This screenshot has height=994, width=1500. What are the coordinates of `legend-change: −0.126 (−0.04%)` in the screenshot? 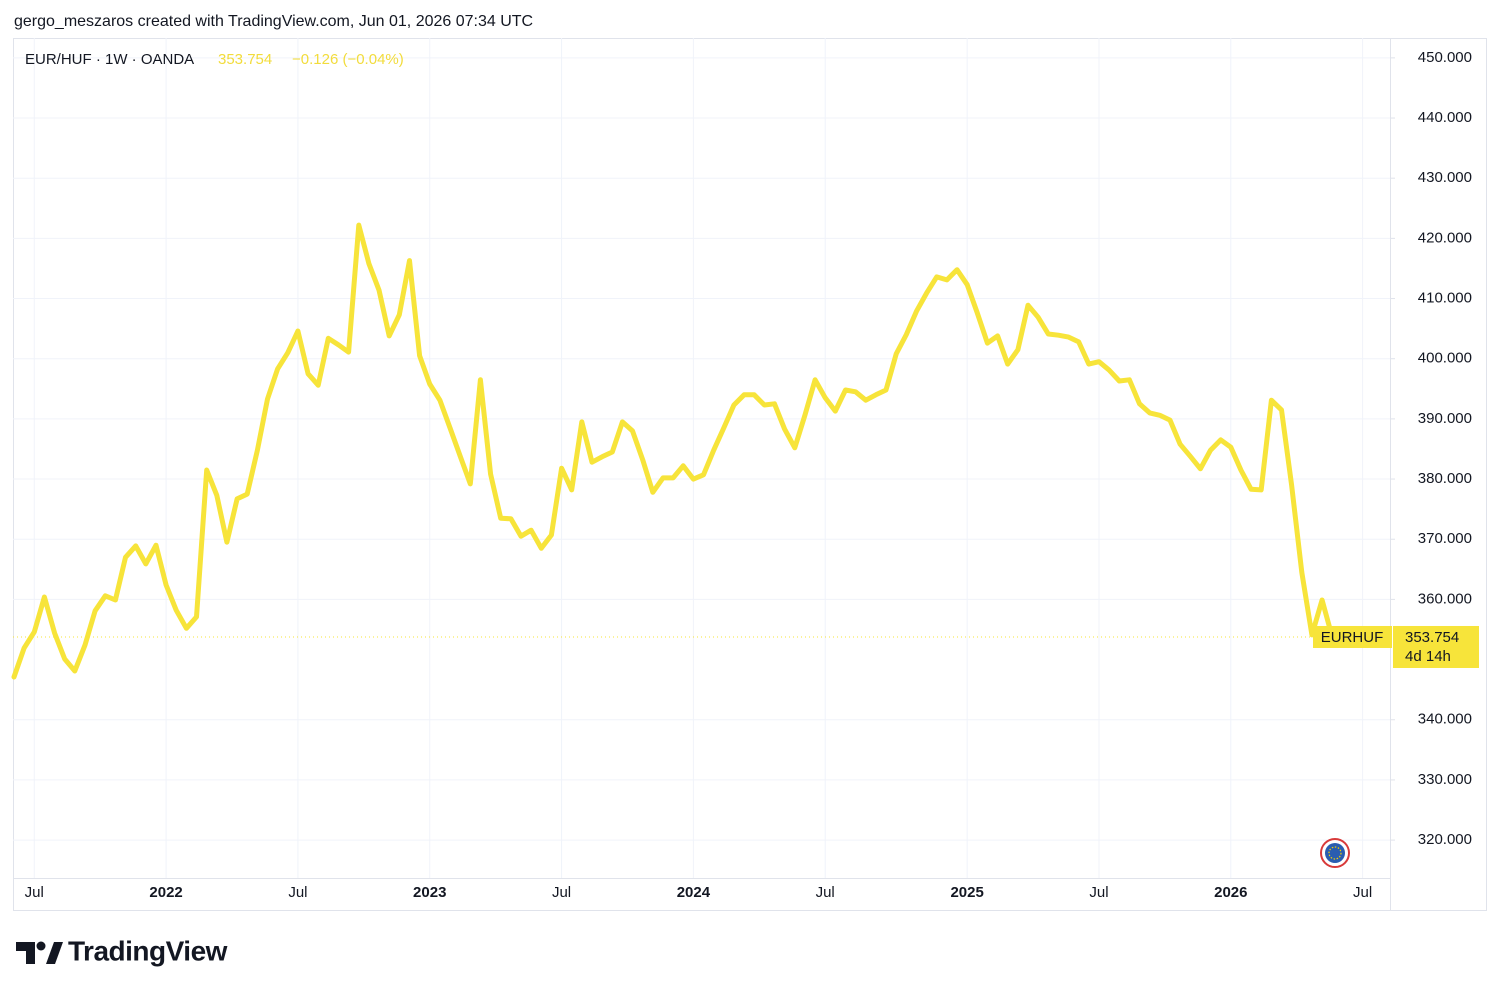 It's located at (348, 59).